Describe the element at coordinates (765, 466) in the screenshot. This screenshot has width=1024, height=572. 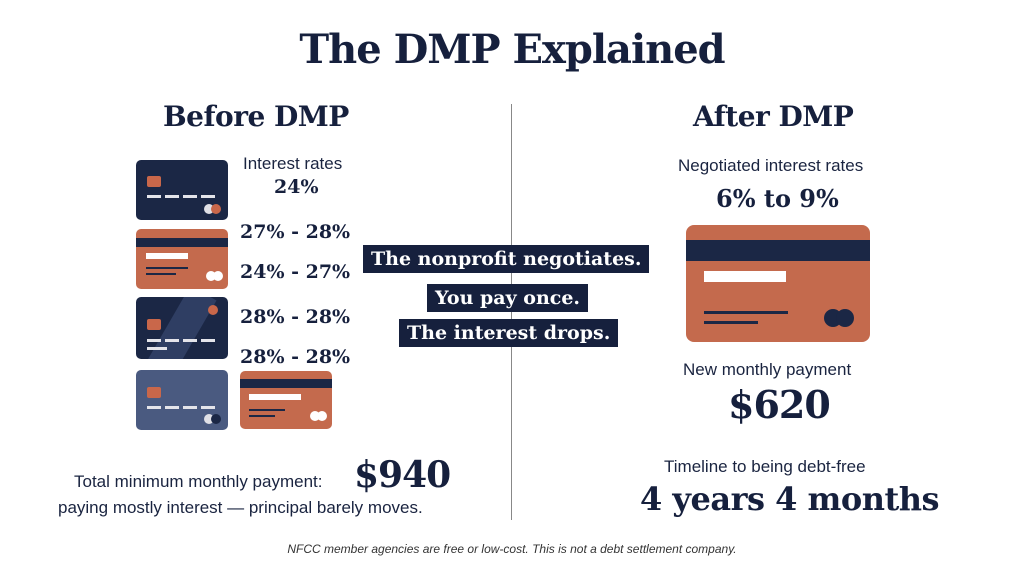
I see `timeline-label: Timeline to being debt-free` at that location.